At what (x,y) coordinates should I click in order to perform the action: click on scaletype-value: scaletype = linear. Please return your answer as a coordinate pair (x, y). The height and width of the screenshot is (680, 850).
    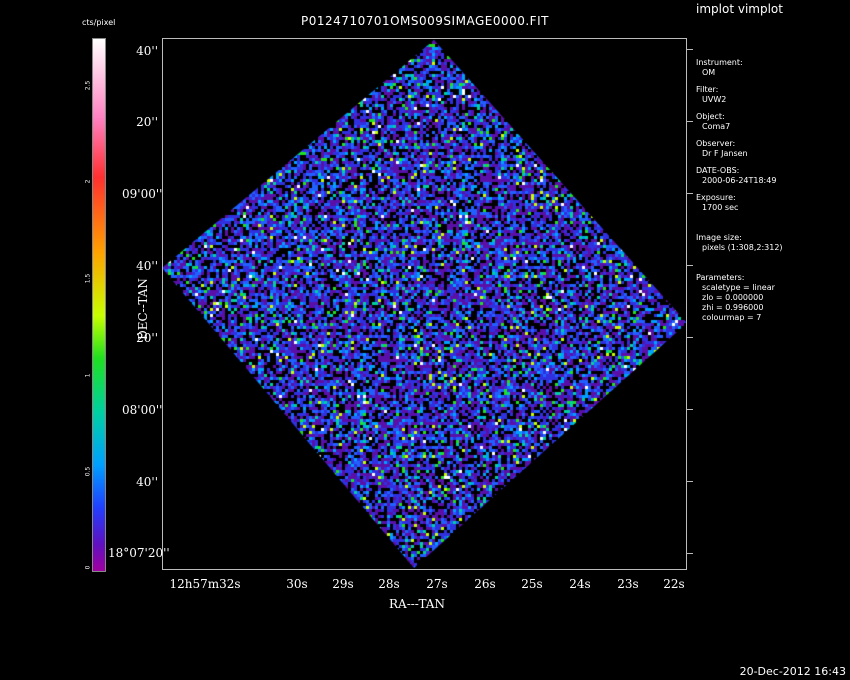
    Looking at the image, I should click on (738, 287).